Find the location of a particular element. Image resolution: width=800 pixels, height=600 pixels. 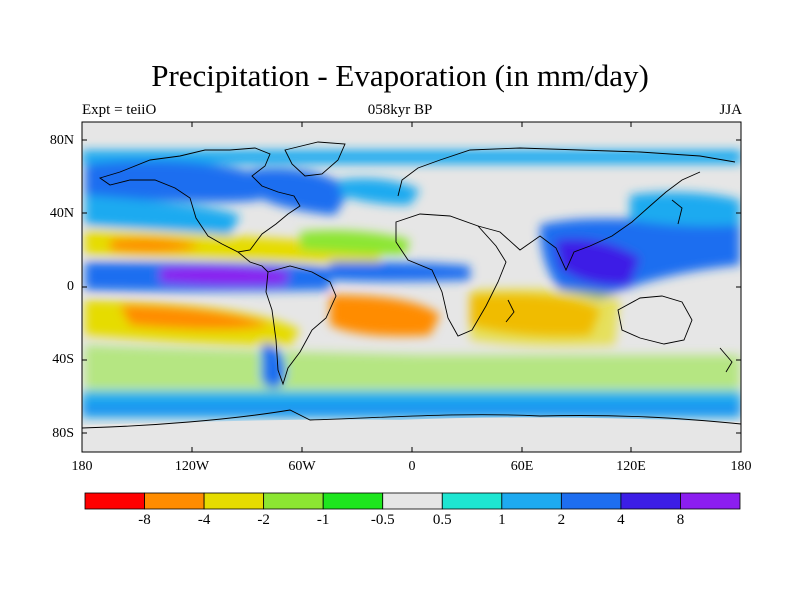

coast-australia is located at coordinates (655, 320).